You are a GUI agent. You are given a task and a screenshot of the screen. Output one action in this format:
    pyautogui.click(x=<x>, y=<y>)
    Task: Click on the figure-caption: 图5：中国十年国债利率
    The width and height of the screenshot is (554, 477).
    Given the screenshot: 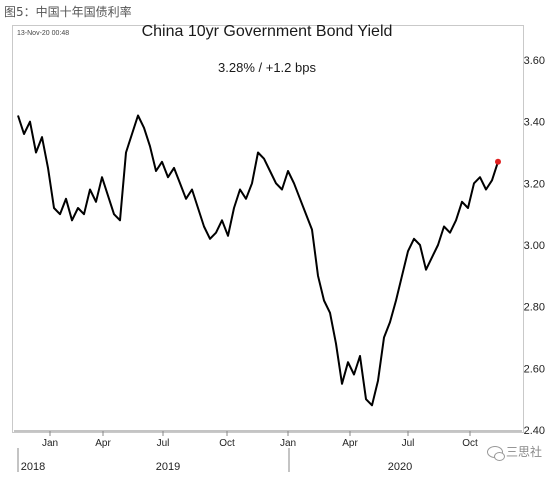 What is the action you would take?
    pyautogui.click(x=68, y=12)
    